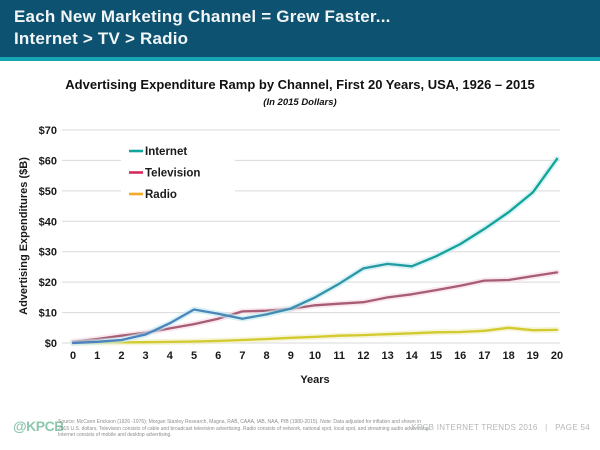 The height and width of the screenshot is (450, 600). What do you see at coordinates (436, 356) in the screenshot?
I see `x-tick-label: 15` at bounding box center [436, 356].